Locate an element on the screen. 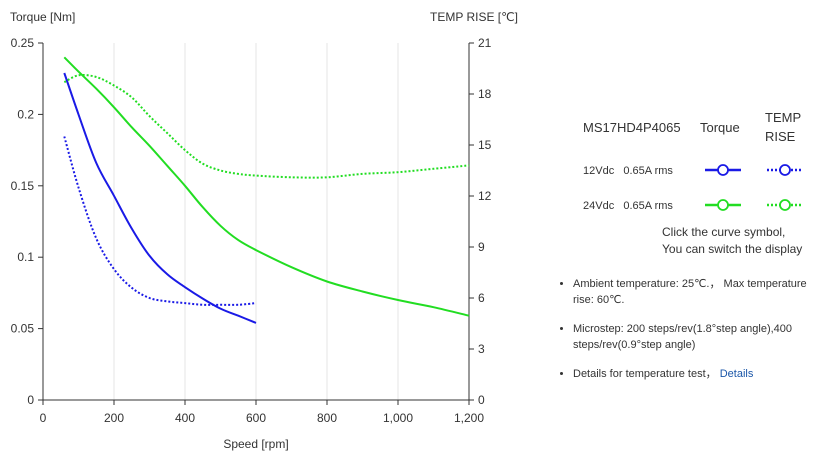  series-12vdc-torque-line is located at coordinates (160, 198).